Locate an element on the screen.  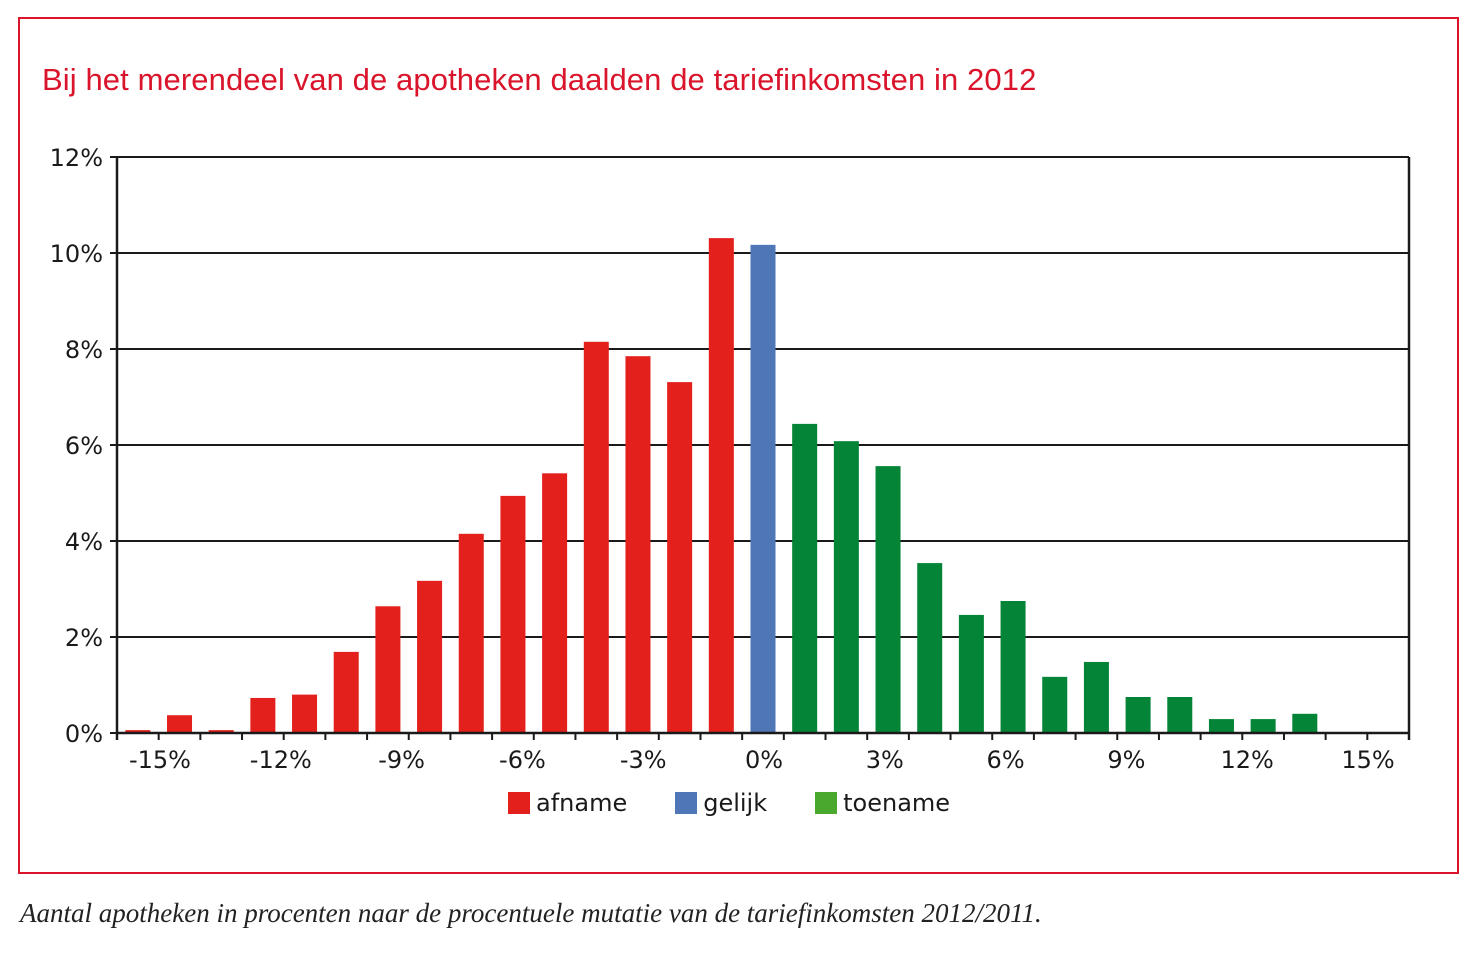
y-tick-labels: 0% 2% 4% 6% 8% 10% 12% is located at coordinates (76, 446).